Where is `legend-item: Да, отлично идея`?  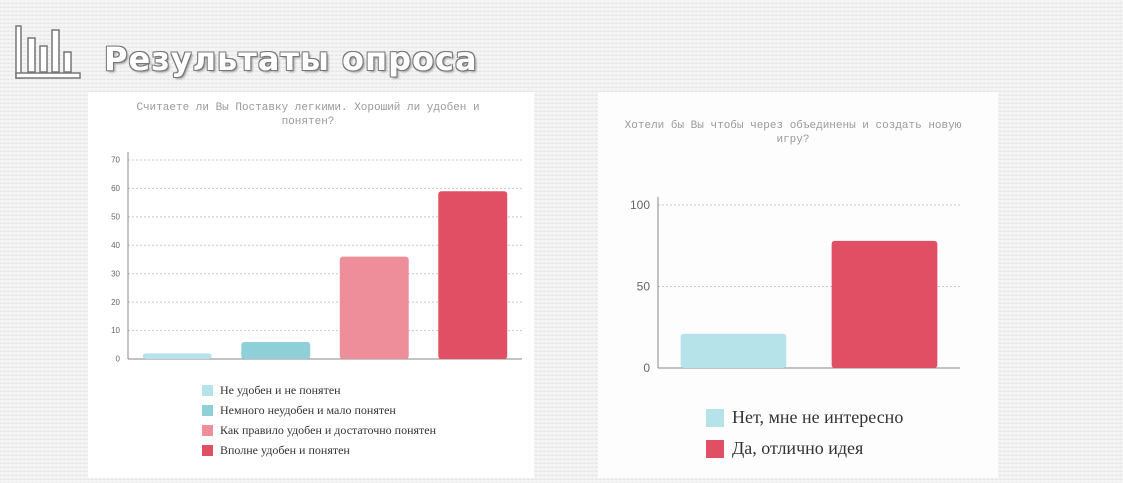
legend-item: Да, отлично идея is located at coordinates (804, 448).